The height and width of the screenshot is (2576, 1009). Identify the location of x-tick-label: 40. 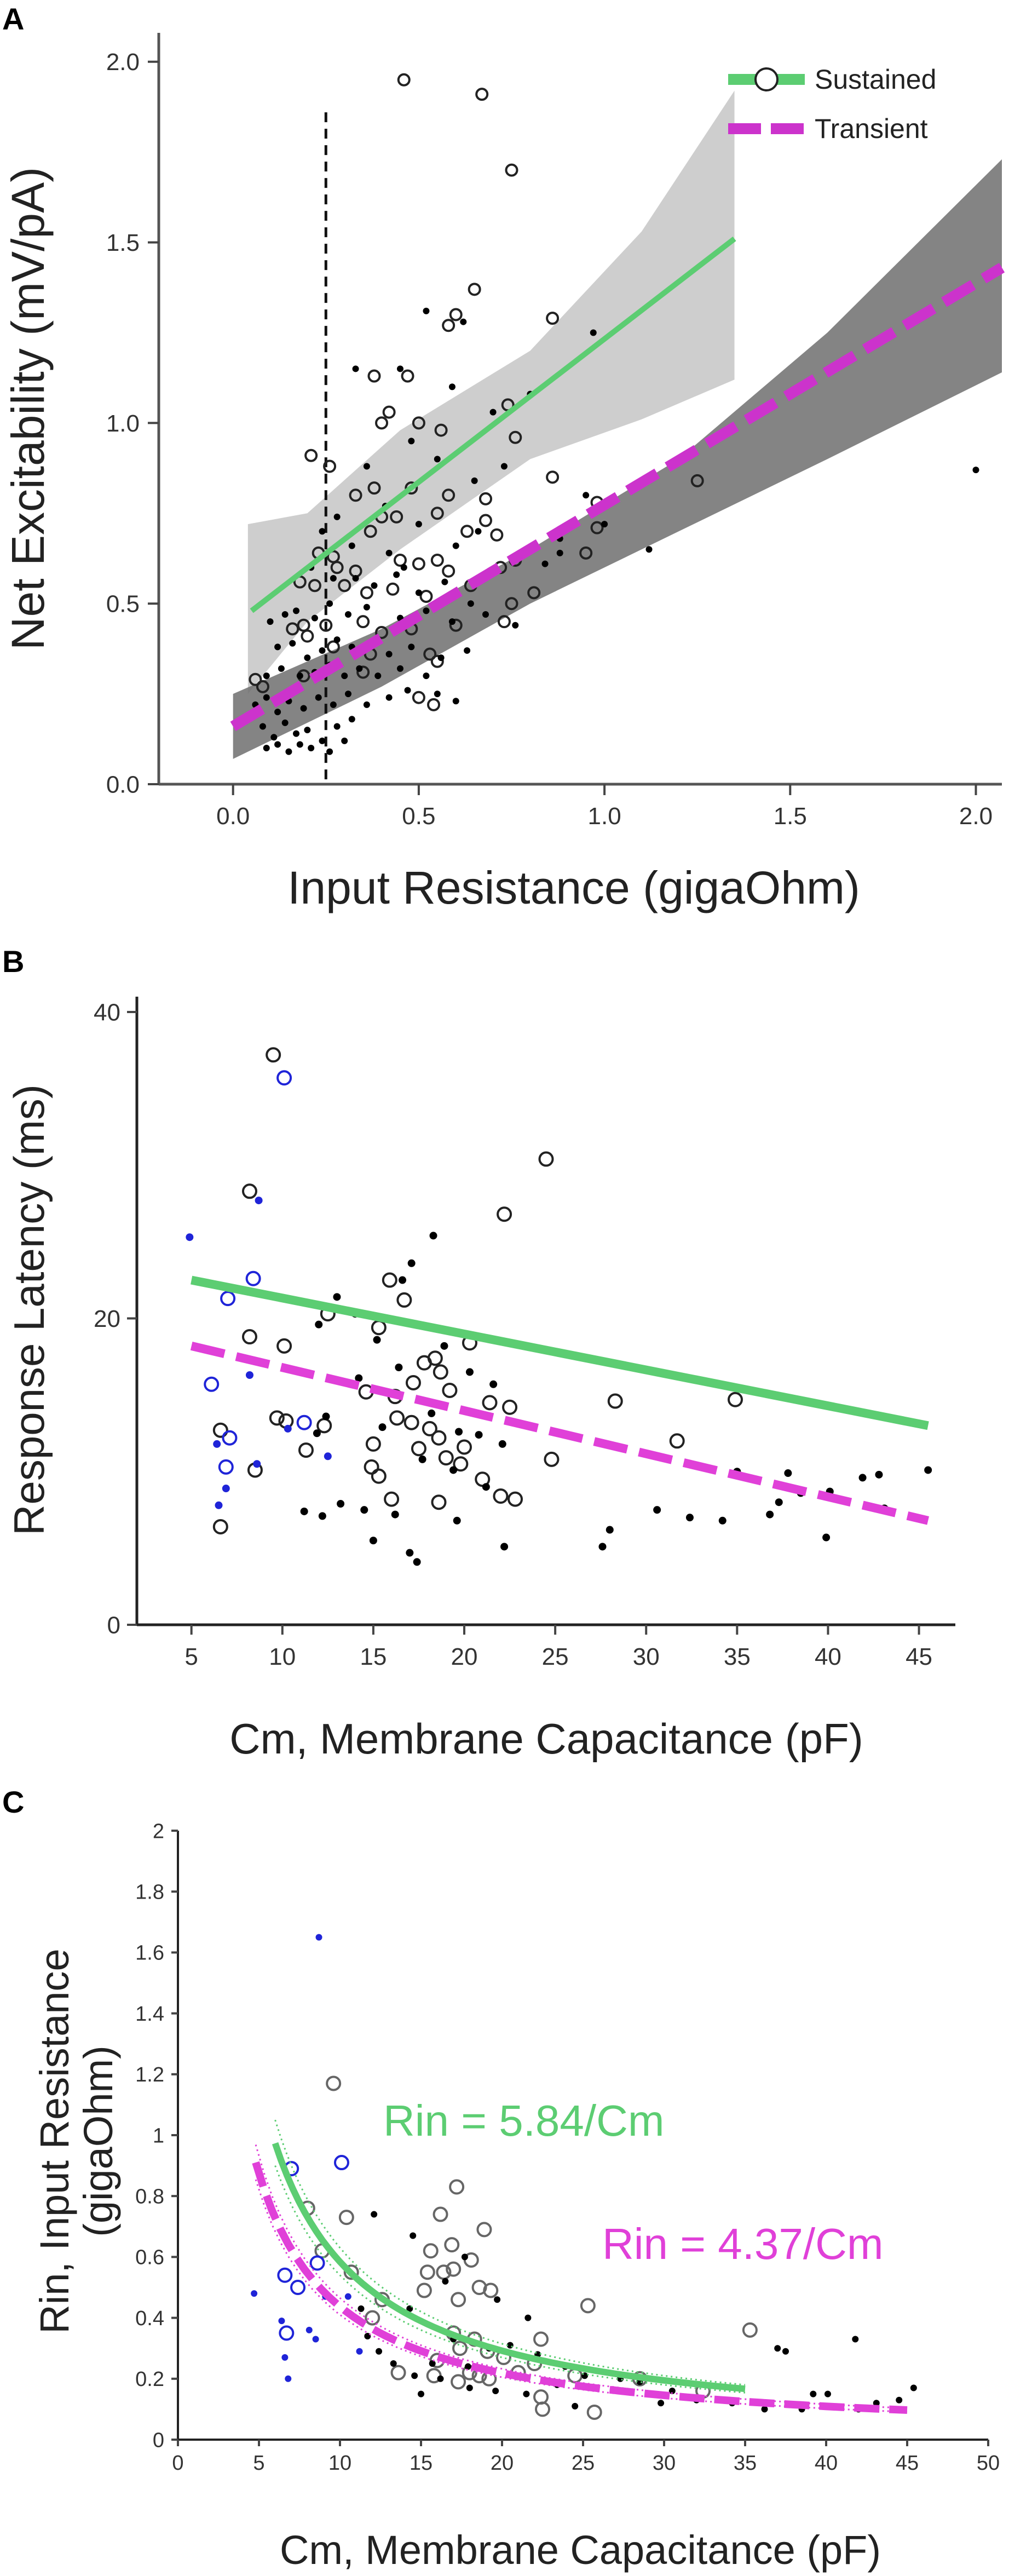
(828, 1656).